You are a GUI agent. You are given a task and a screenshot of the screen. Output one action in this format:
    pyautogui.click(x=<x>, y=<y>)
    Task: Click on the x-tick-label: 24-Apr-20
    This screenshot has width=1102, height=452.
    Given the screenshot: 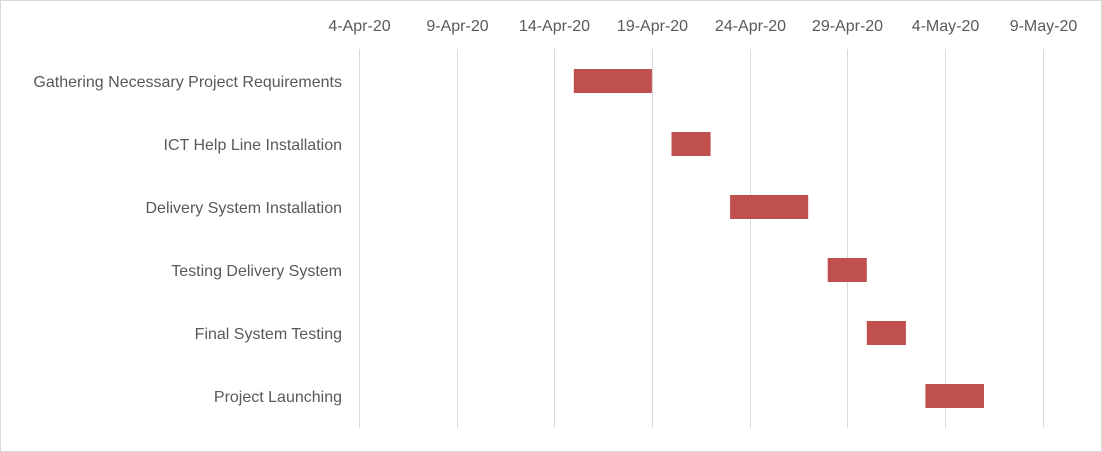 What is the action you would take?
    pyautogui.click(x=750, y=26)
    